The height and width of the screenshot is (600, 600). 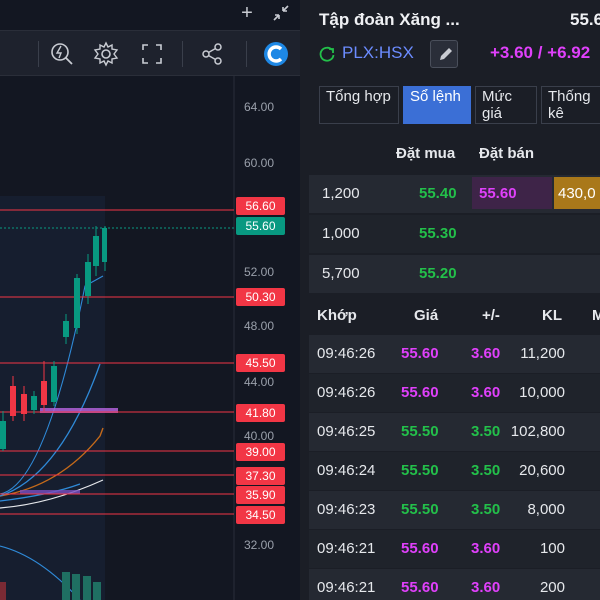 What do you see at coordinates (259, 436) in the screenshot?
I see `axis-tick-label: 40.00` at bounding box center [259, 436].